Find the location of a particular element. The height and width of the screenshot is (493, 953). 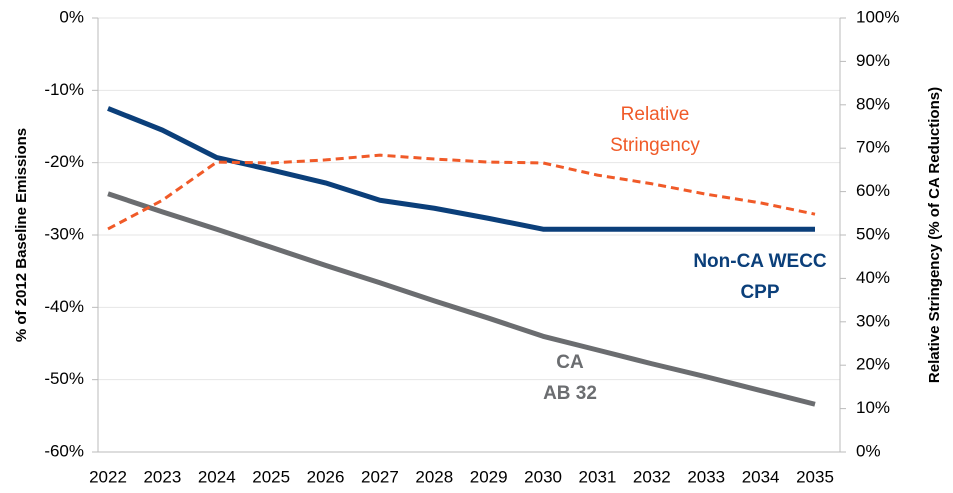

y2-tick-label: 10% is located at coordinates (873, 407).